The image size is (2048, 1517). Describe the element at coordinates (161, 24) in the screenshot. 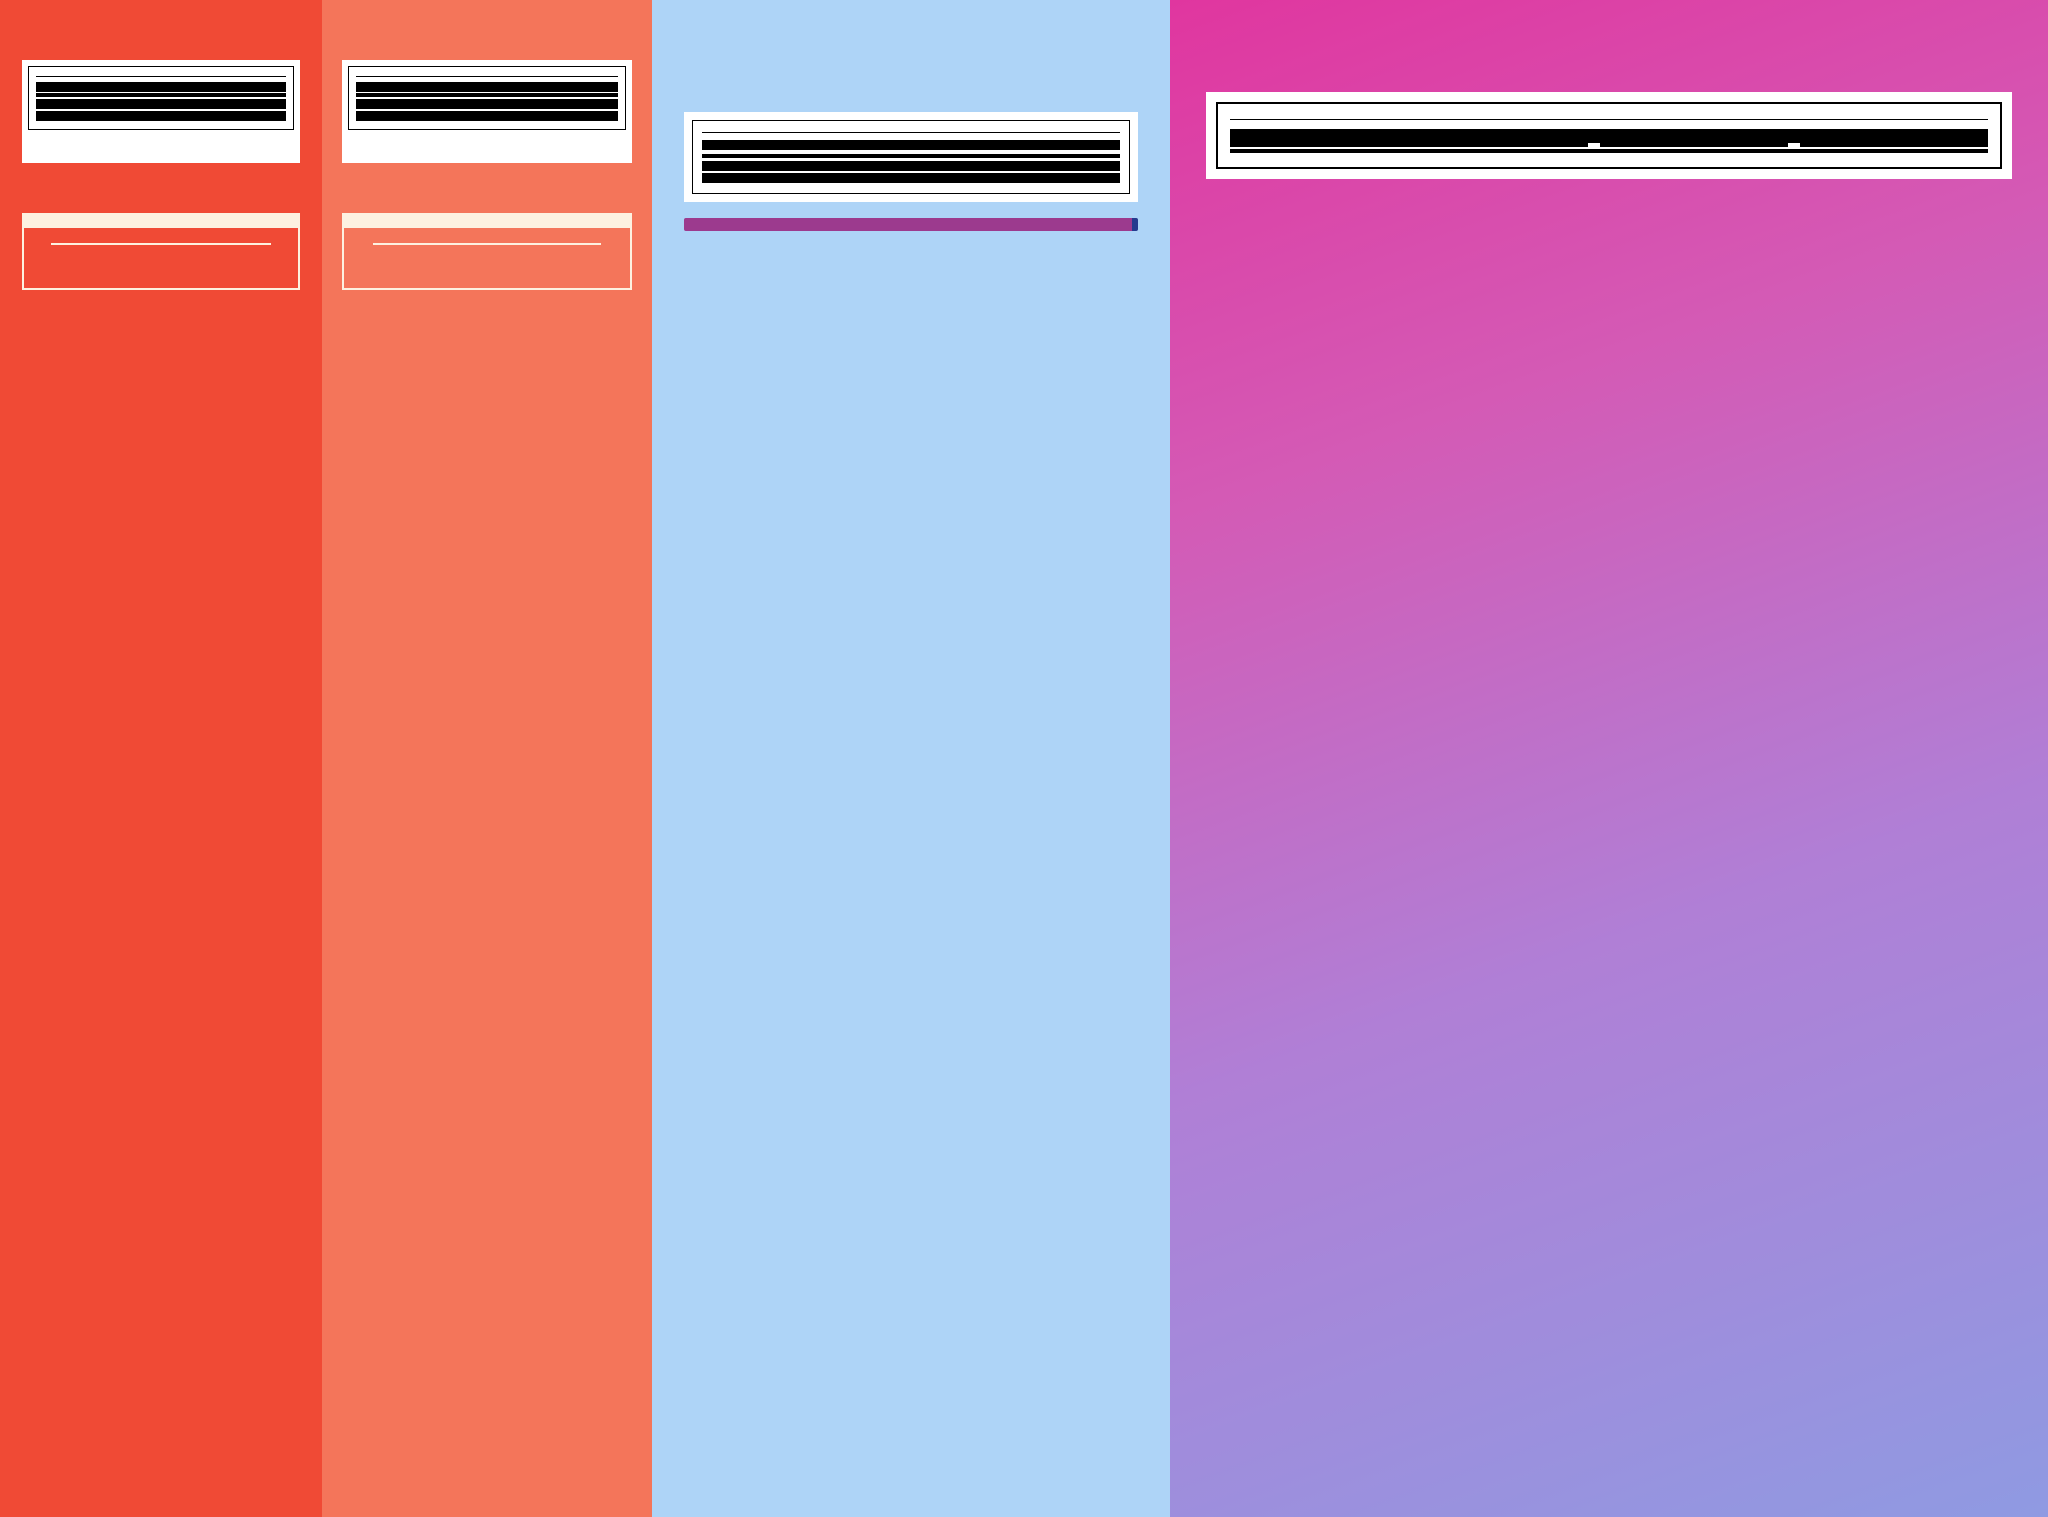

I see `flavor-title-strawberry` at that location.